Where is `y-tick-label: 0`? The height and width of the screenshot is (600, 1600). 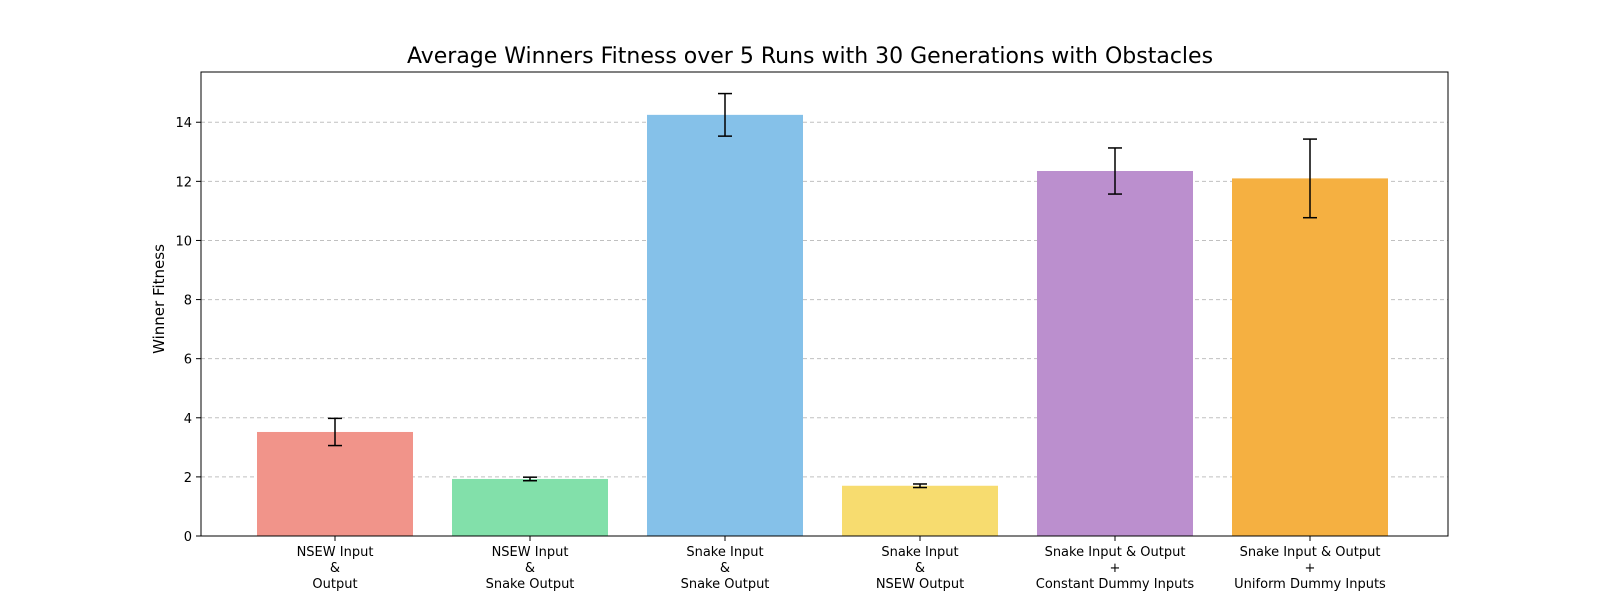 y-tick-label: 0 is located at coordinates (188, 537).